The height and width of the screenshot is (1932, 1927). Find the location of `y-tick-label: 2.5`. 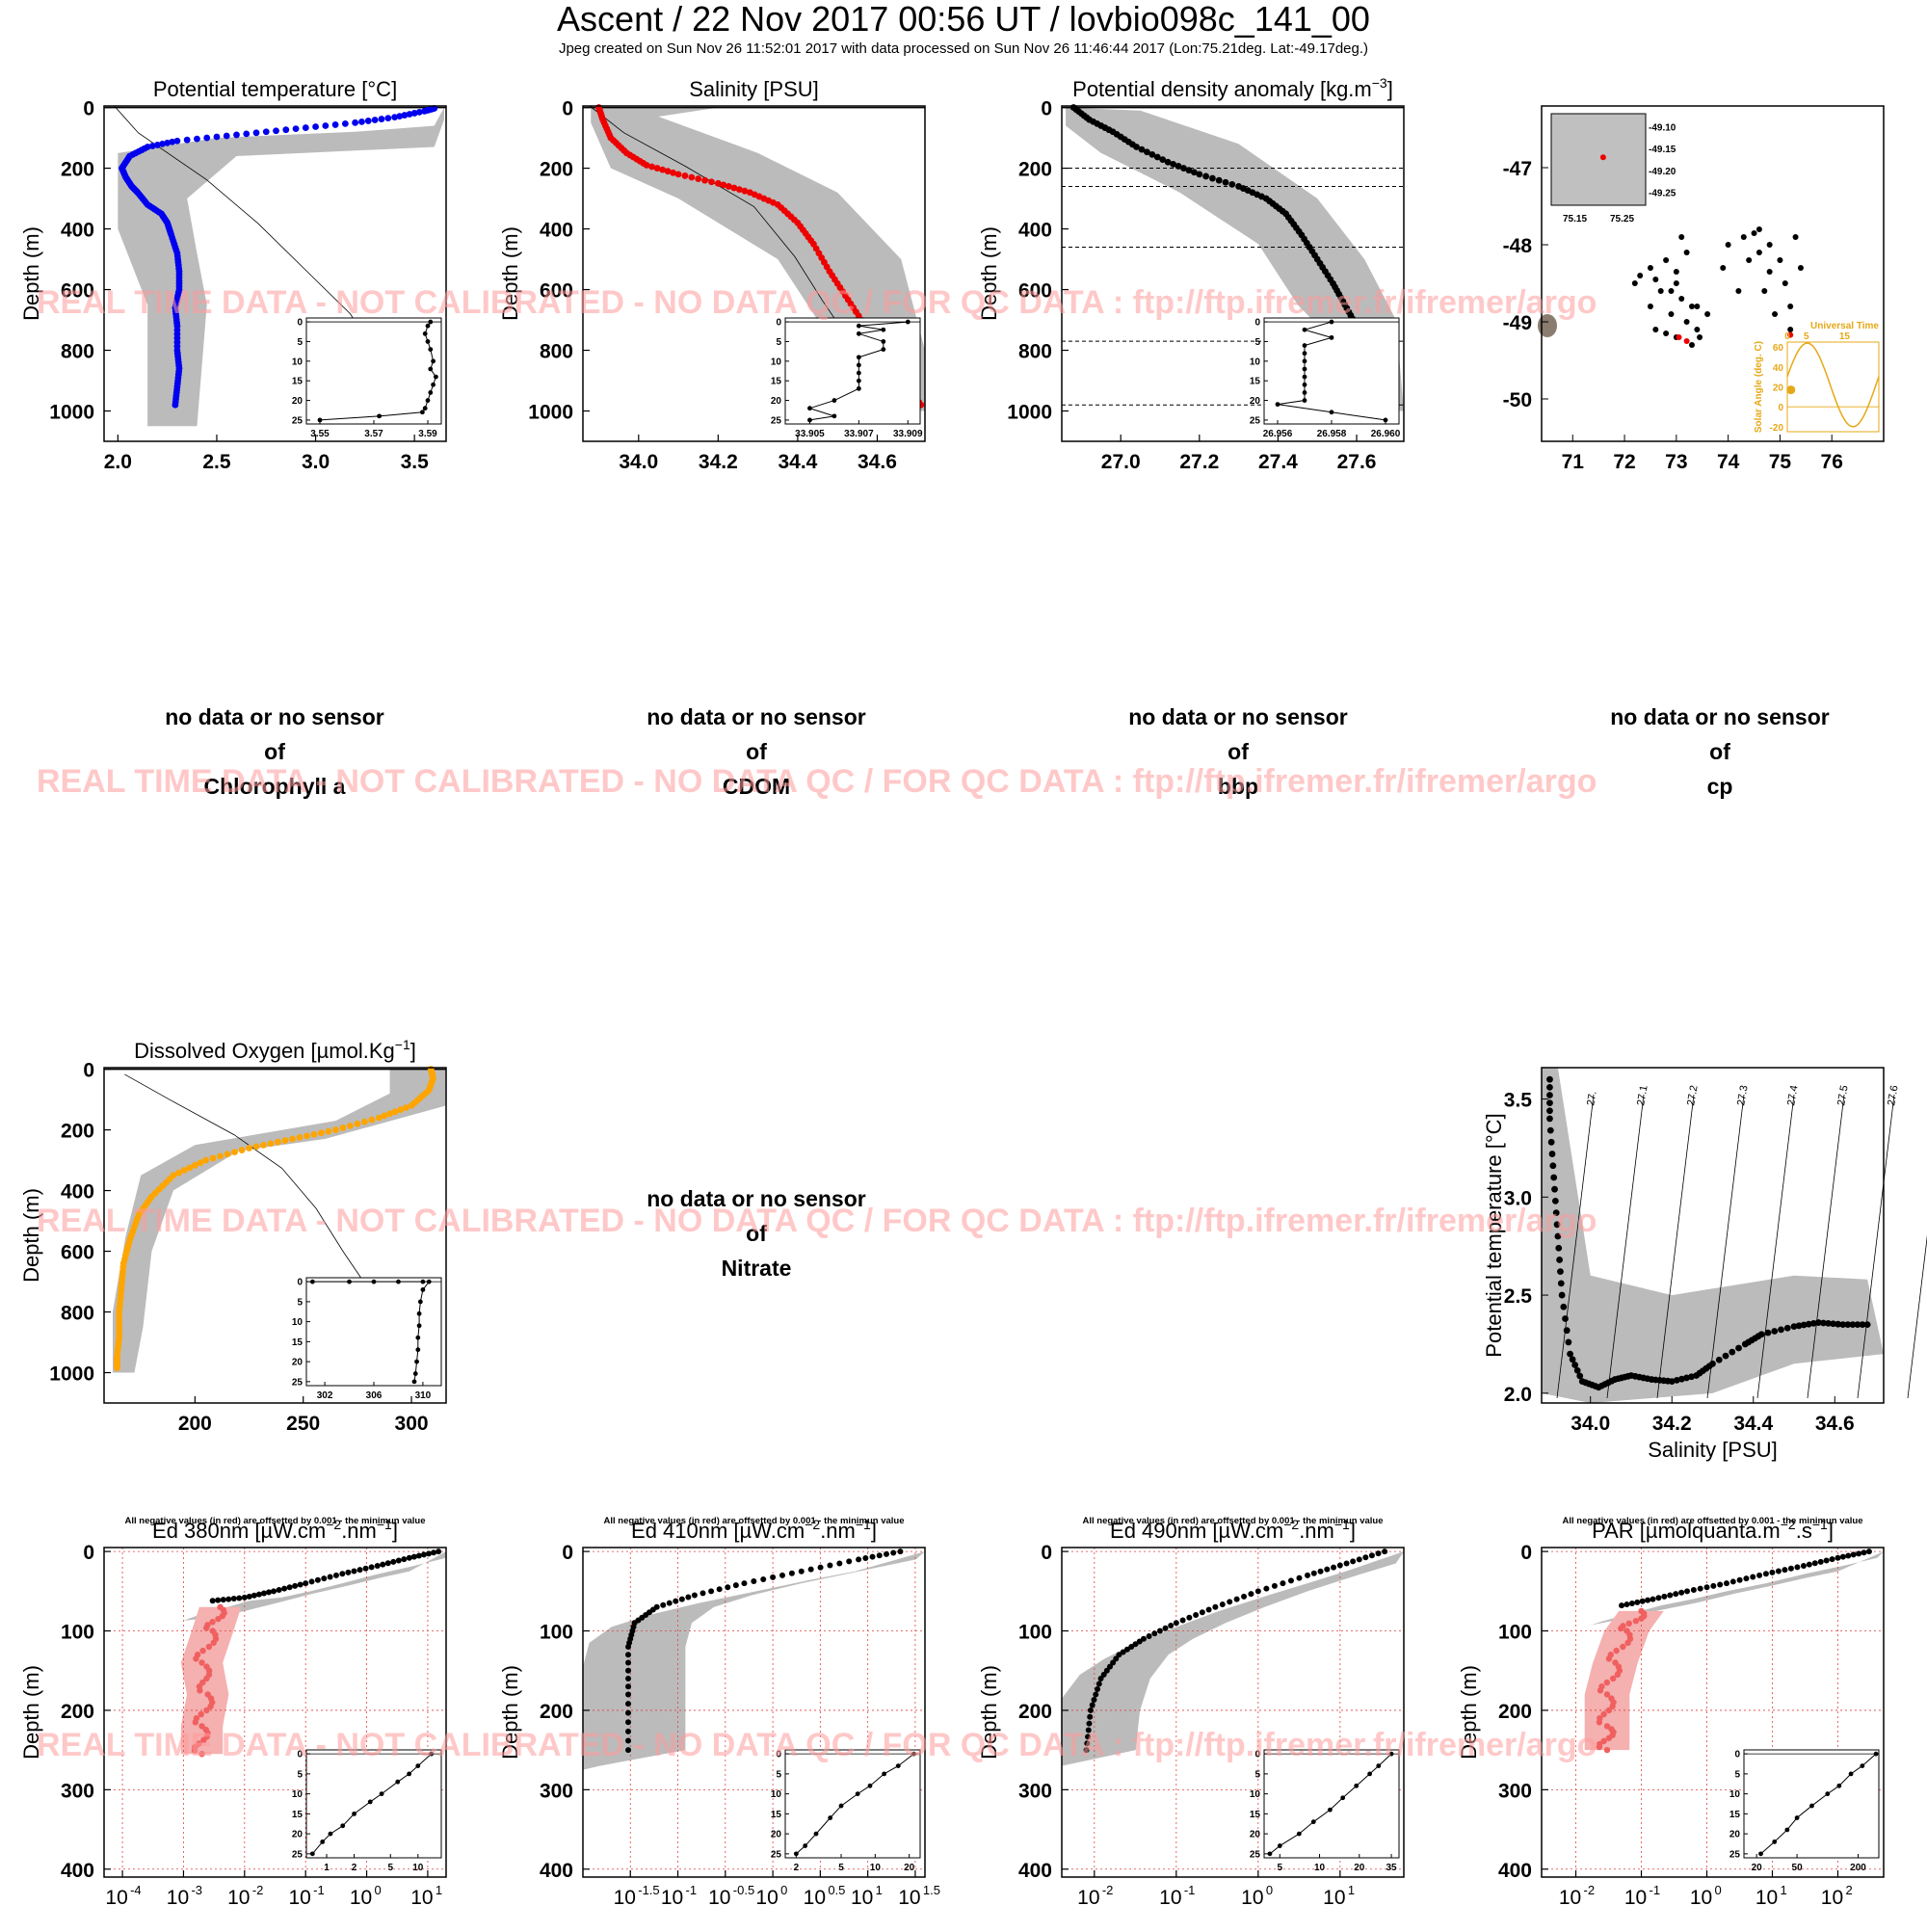

y-tick-label: 2.5 is located at coordinates (1518, 1296).